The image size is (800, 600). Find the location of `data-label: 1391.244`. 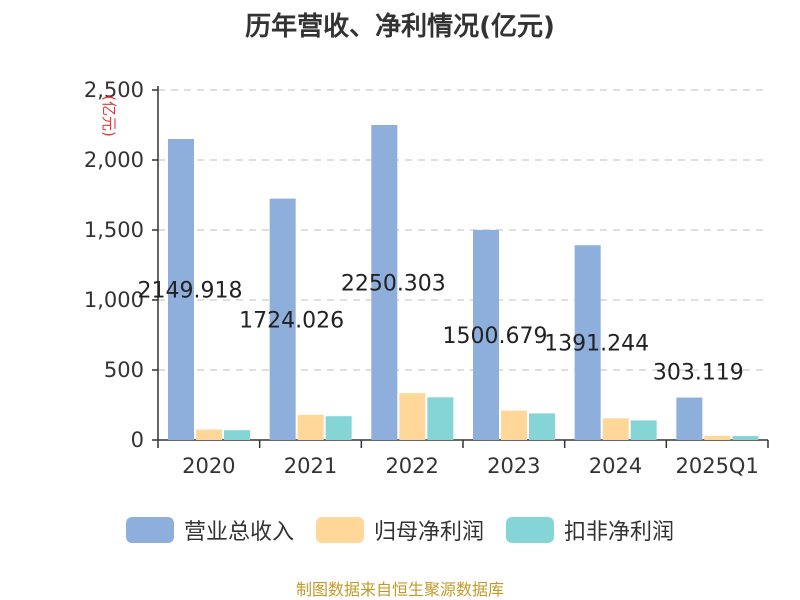

data-label: 1391.244 is located at coordinates (596, 344).